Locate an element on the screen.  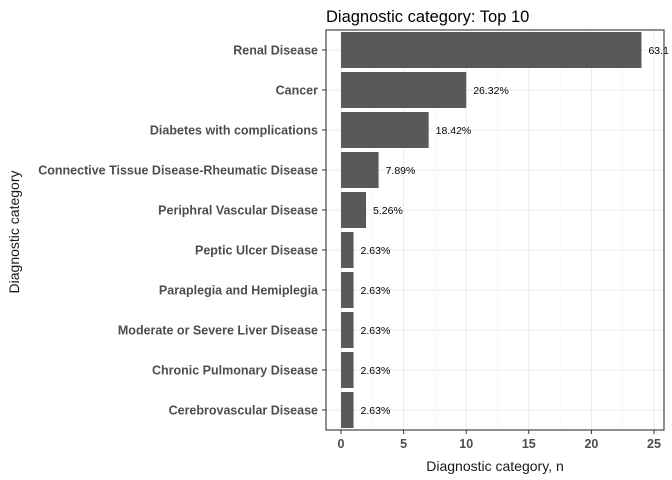
category-label: Diabetes with complications is located at coordinates (234, 131).